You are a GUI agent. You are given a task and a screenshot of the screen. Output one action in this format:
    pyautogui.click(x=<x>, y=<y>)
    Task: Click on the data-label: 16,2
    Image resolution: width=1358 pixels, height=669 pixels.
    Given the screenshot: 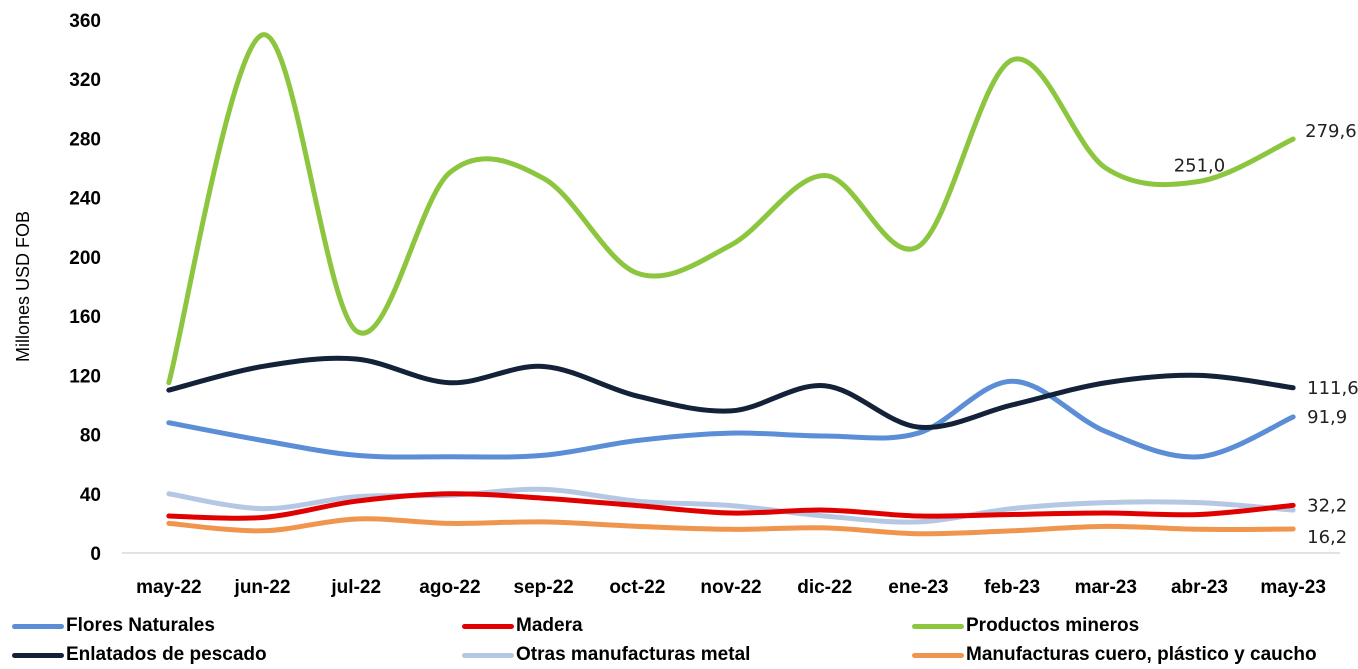 What is the action you would take?
    pyautogui.click(x=1327, y=537)
    